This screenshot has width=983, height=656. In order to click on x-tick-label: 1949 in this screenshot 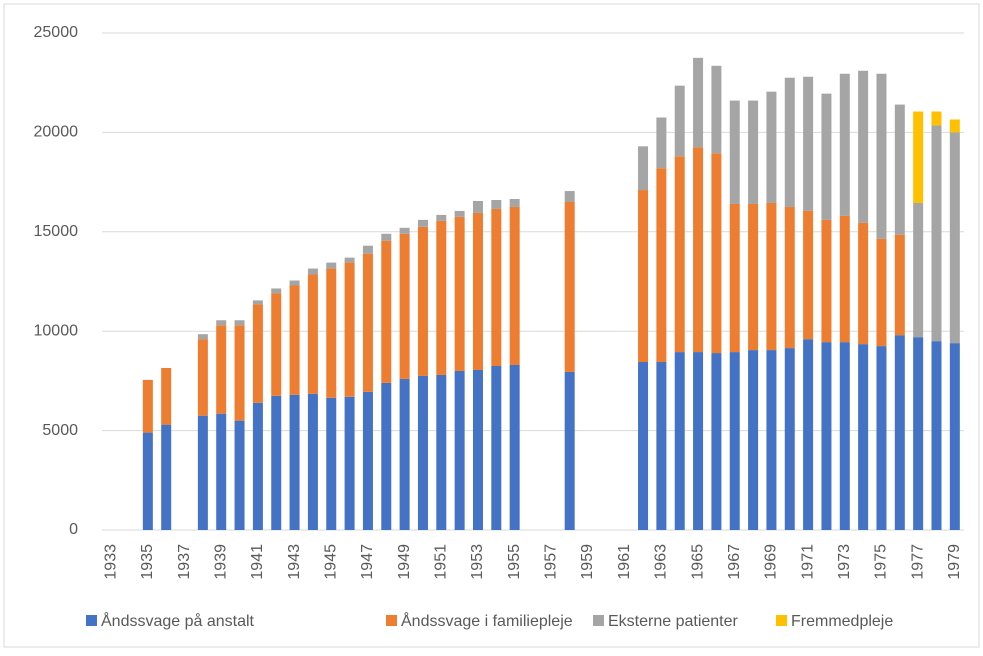, I will do `click(404, 562)`.